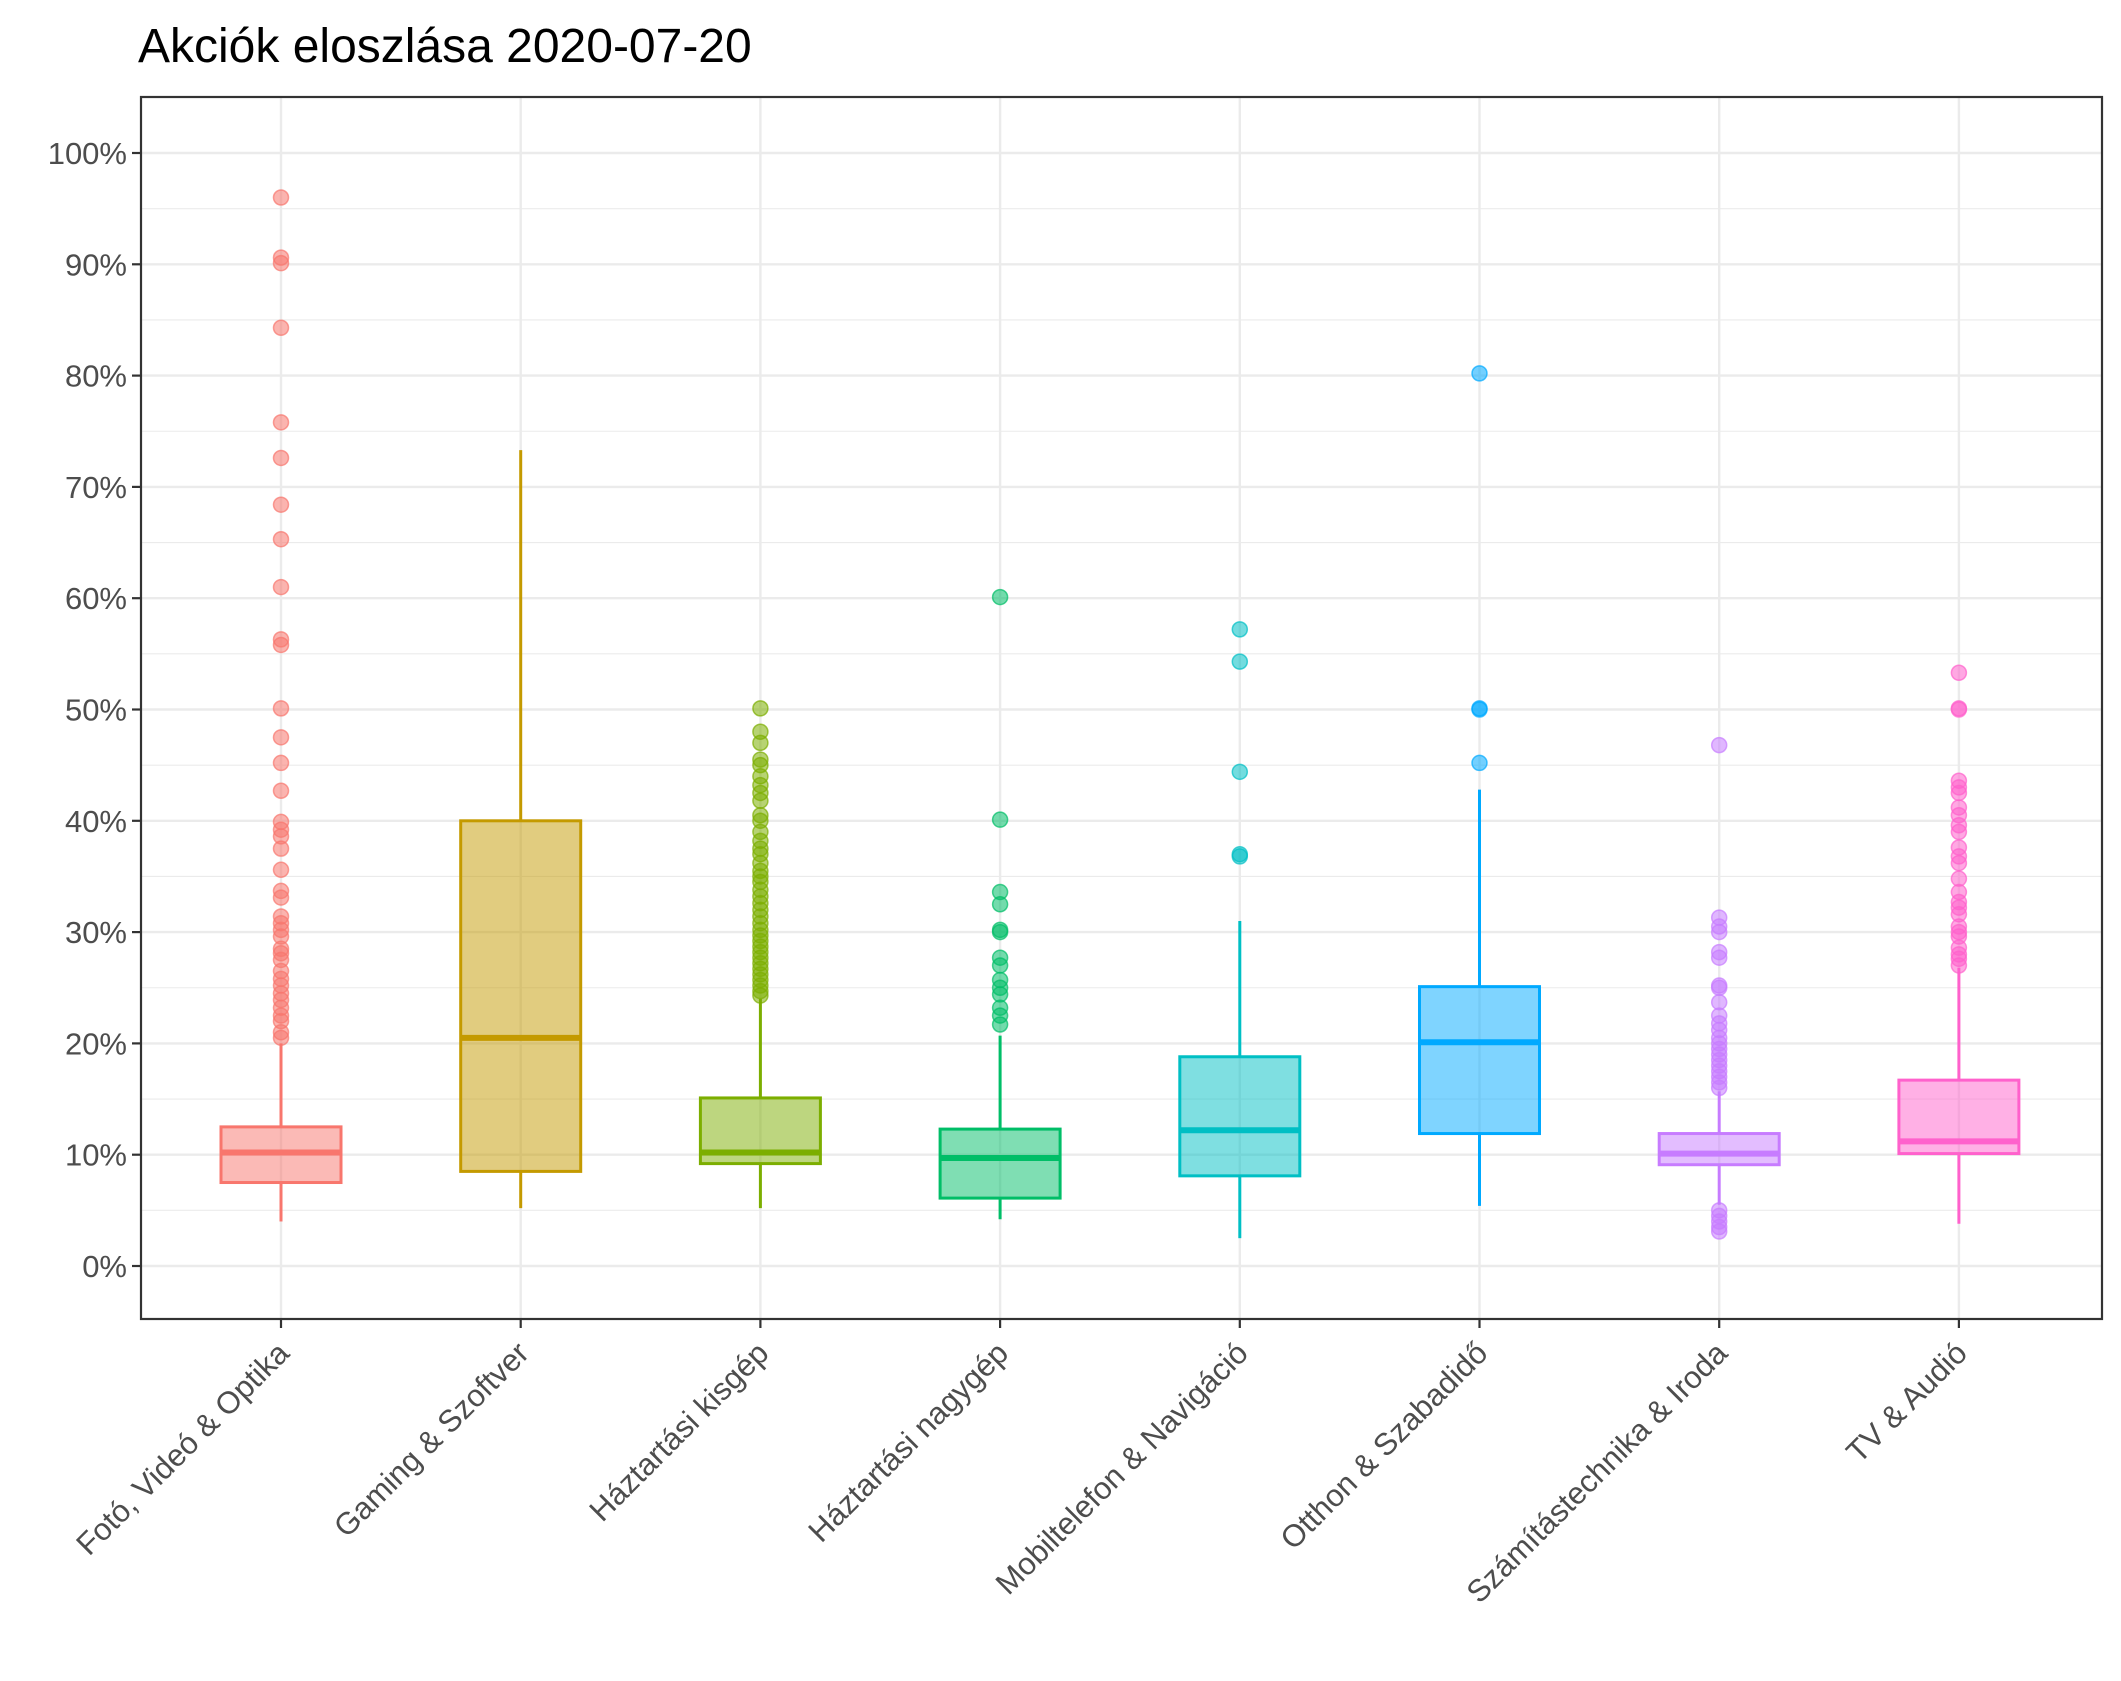 This screenshot has width=2121, height=1681. What do you see at coordinates (678, 1431) in the screenshot?
I see `x-tick-label: Háztartási kisgép` at bounding box center [678, 1431].